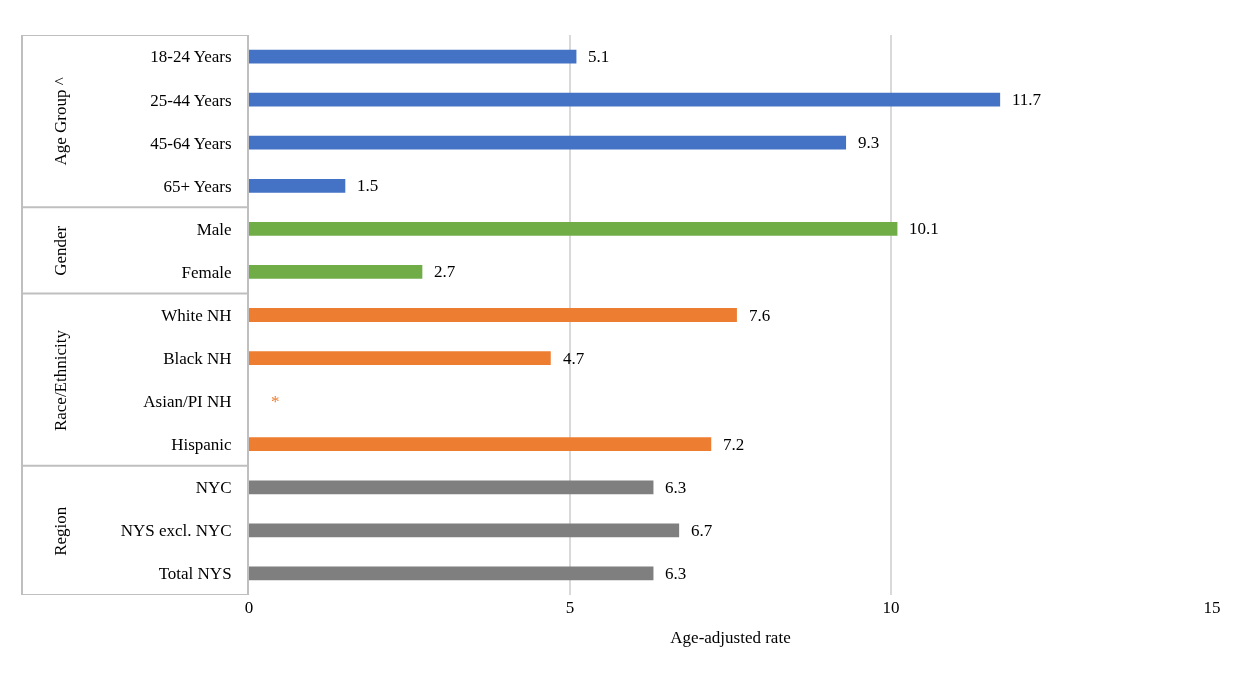 This screenshot has height=675, width=1249. Describe the element at coordinates (195, 574) in the screenshot. I see `y-tick-label: Total NYS` at that location.